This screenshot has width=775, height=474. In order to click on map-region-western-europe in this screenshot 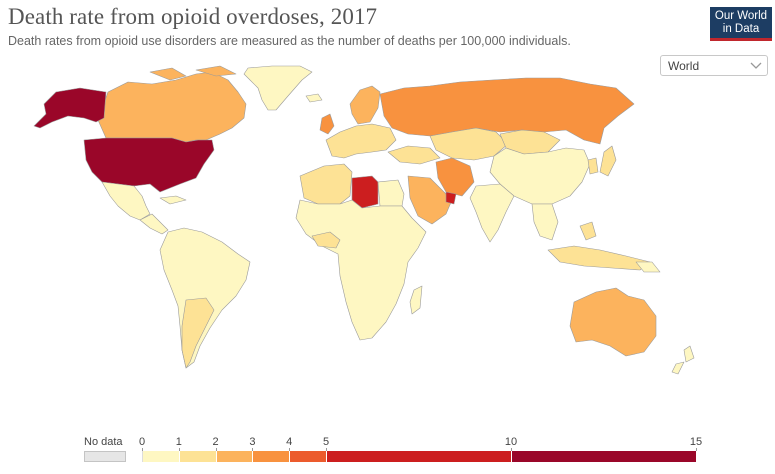, I will do `click(361, 141)`.